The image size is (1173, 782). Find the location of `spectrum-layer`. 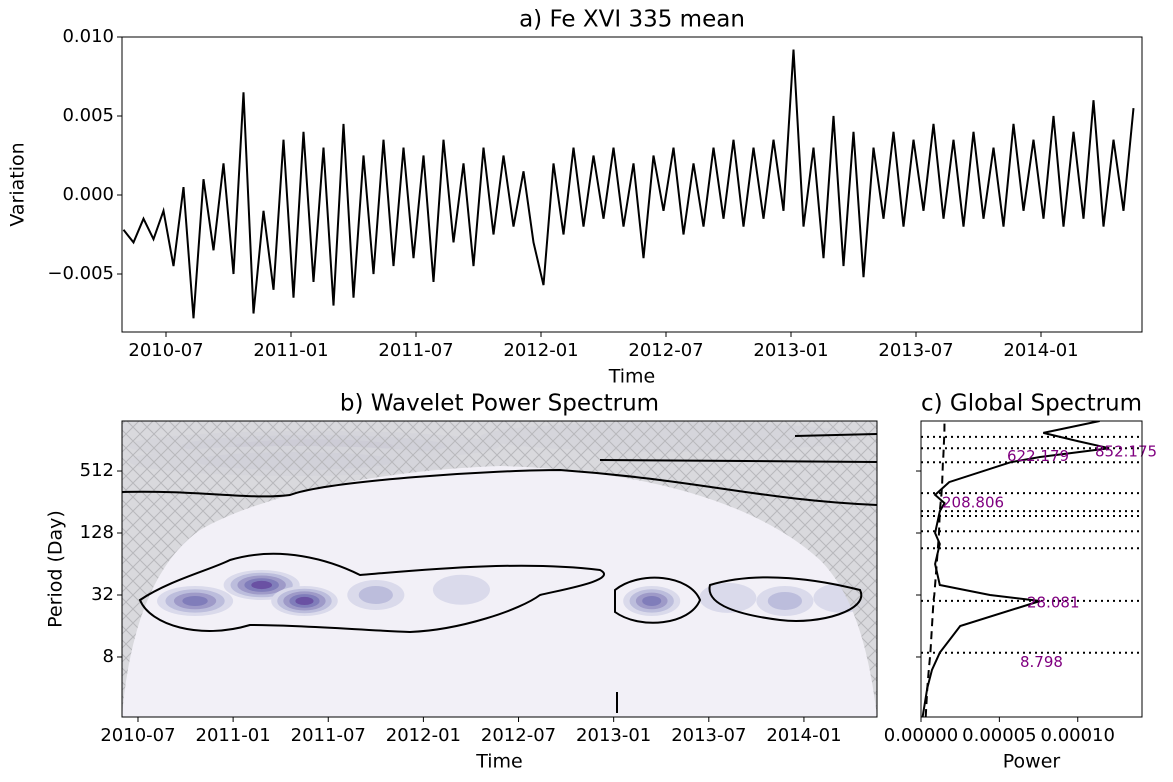

spectrum-layer is located at coordinates (1031, 569).